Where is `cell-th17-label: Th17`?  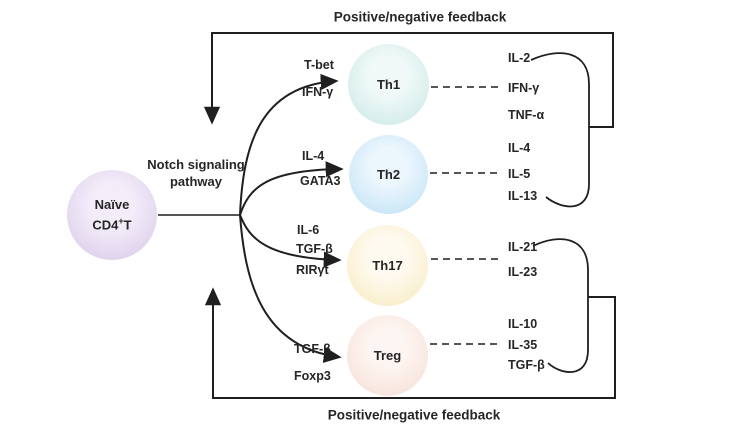 cell-th17-label: Th17 is located at coordinates (387, 265).